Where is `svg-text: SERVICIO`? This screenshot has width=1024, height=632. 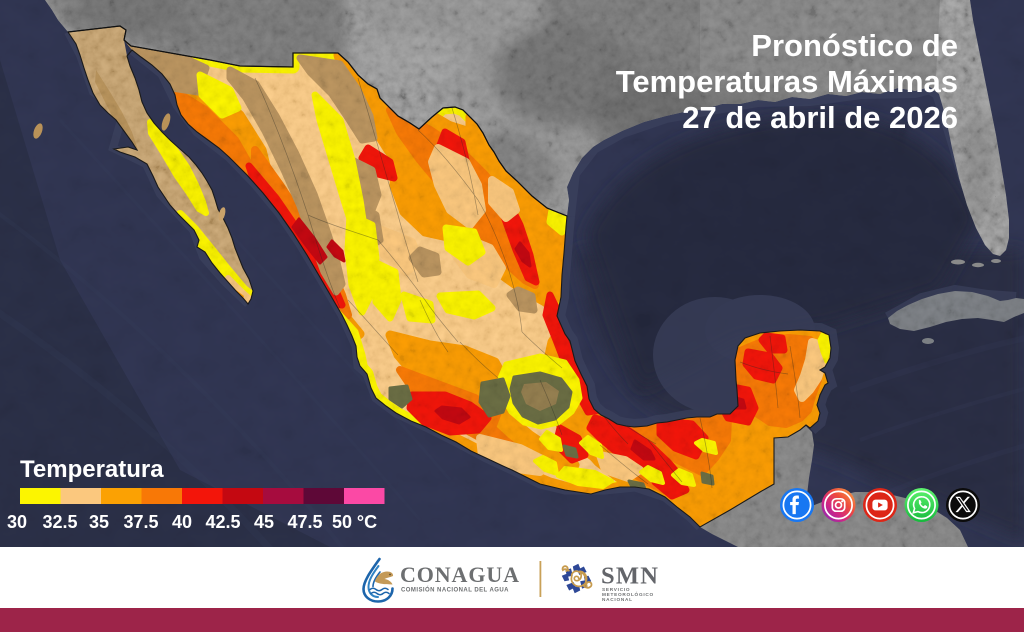
svg-text: SERVICIO is located at coordinates (616, 589).